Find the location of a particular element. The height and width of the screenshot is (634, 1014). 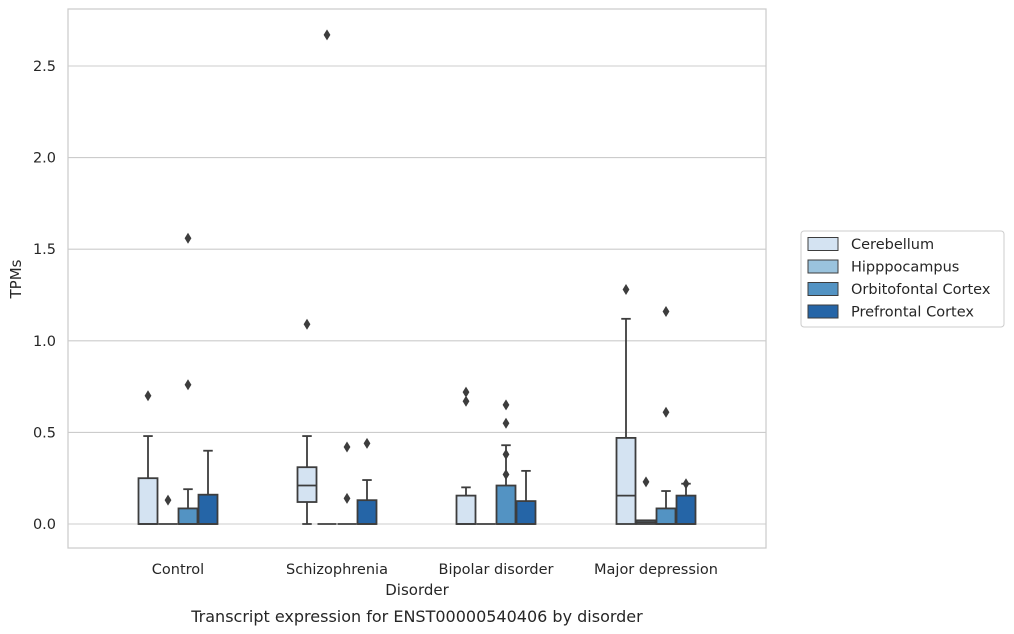

legend-label: Orbitofontal Cortex is located at coordinates (921, 290).